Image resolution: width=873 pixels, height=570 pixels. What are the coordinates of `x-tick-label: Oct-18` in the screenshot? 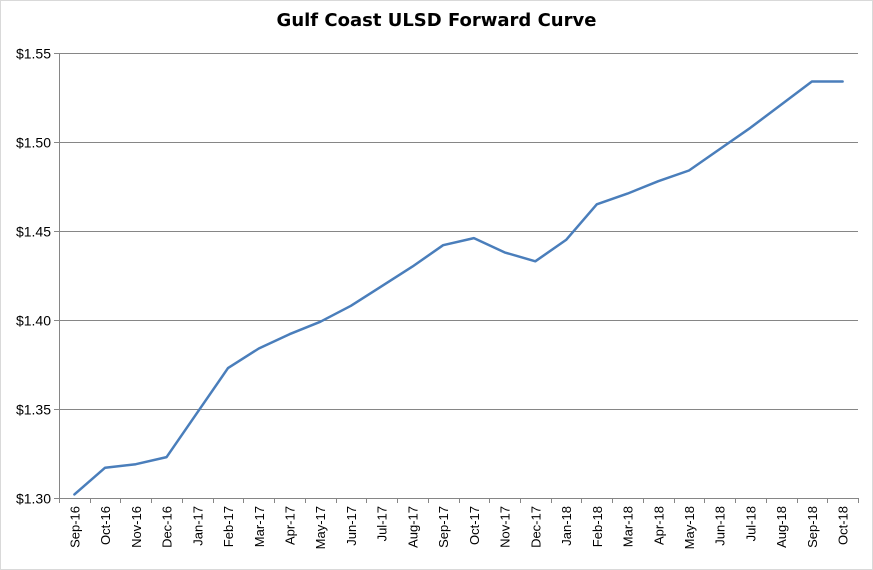 It's located at (843, 525).